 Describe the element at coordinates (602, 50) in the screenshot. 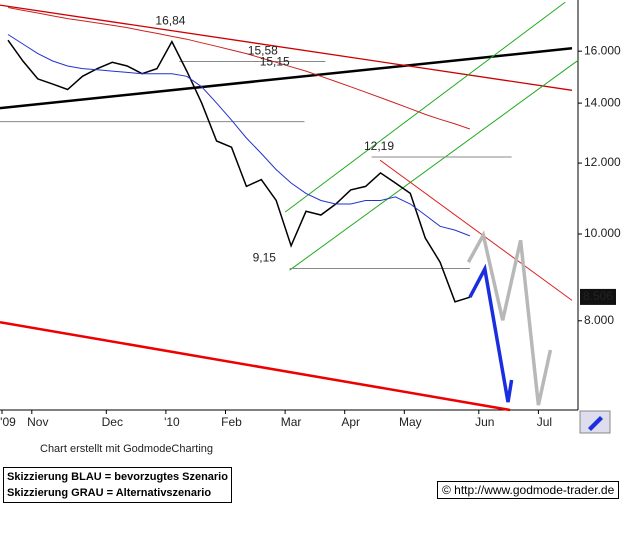

I see `y-tick-label: 16.000` at that location.